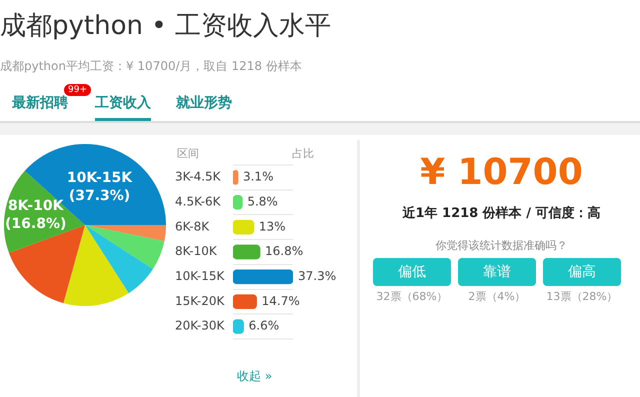 Image resolution: width=640 pixels, height=397 pixels. I want to click on text: 13票（28%）, so click(582, 296).